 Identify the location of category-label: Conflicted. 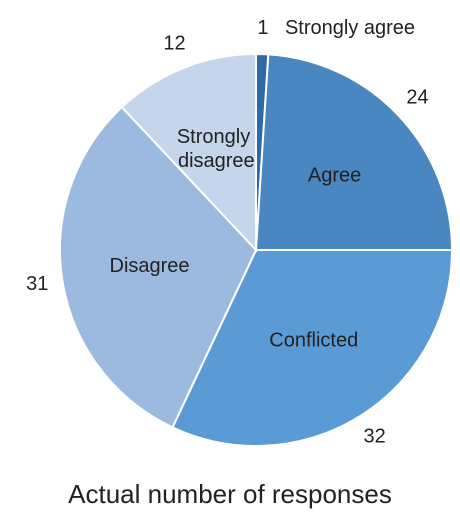
(313, 340).